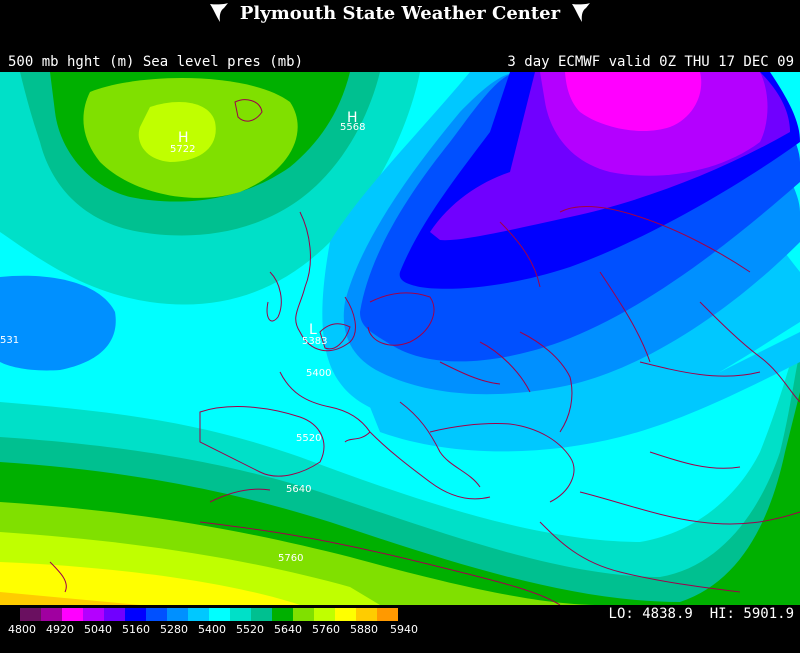 The image size is (800, 653). What do you see at coordinates (667, 614) in the screenshot?
I see `lo-value: 4838.9` at bounding box center [667, 614].